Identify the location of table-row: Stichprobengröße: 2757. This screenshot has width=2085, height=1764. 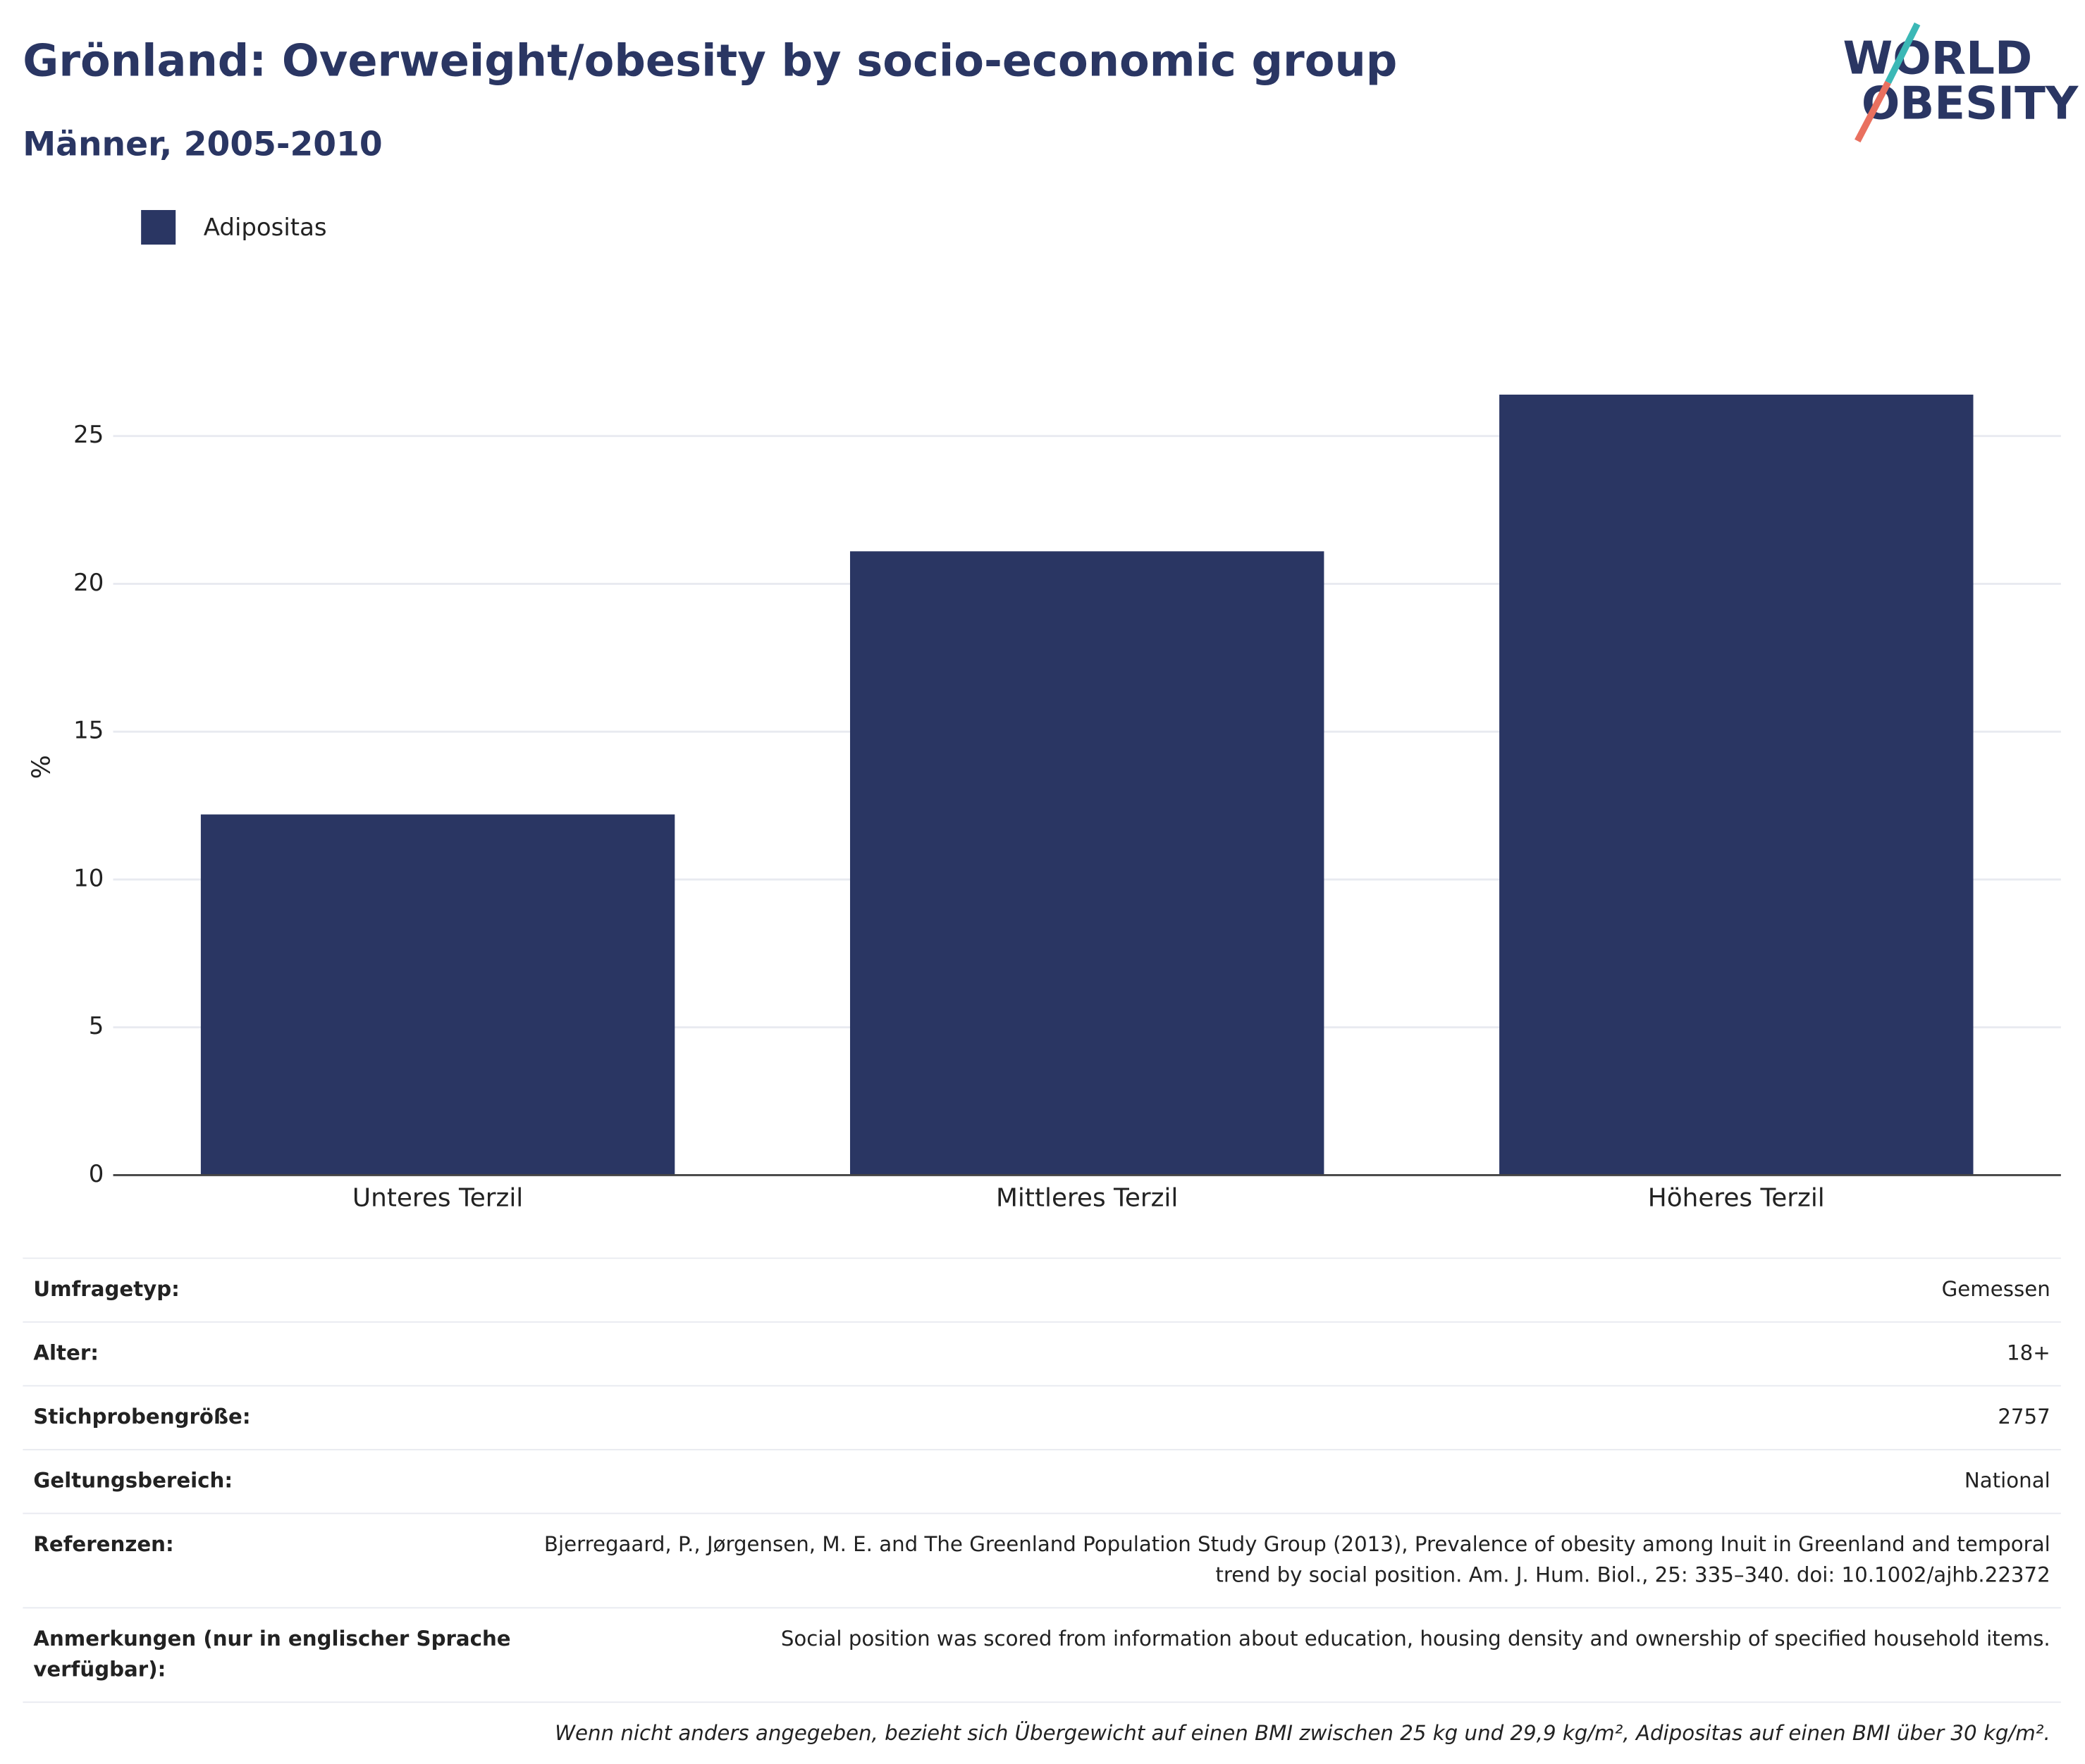
(1042, 1417).